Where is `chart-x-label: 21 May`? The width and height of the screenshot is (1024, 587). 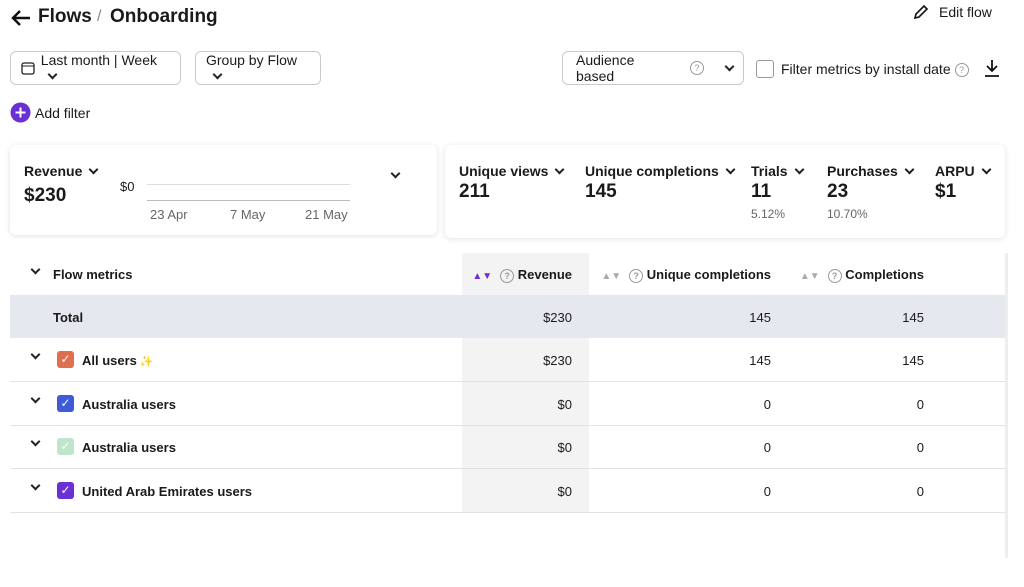 chart-x-label: 21 May is located at coordinates (326, 214).